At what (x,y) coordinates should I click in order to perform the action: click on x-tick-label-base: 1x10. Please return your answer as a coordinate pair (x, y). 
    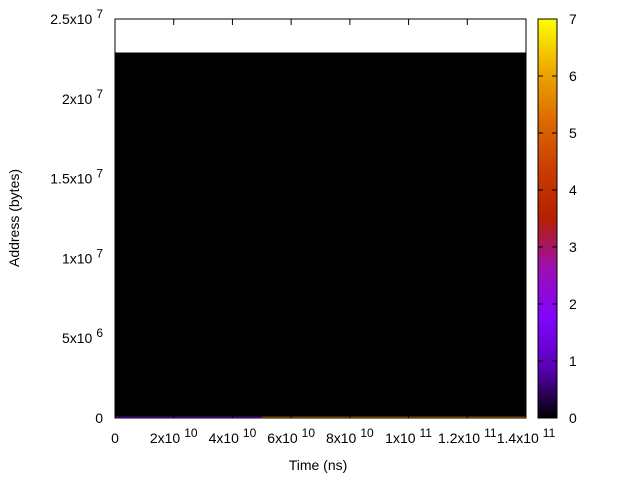
    Looking at the image, I should click on (400, 438).